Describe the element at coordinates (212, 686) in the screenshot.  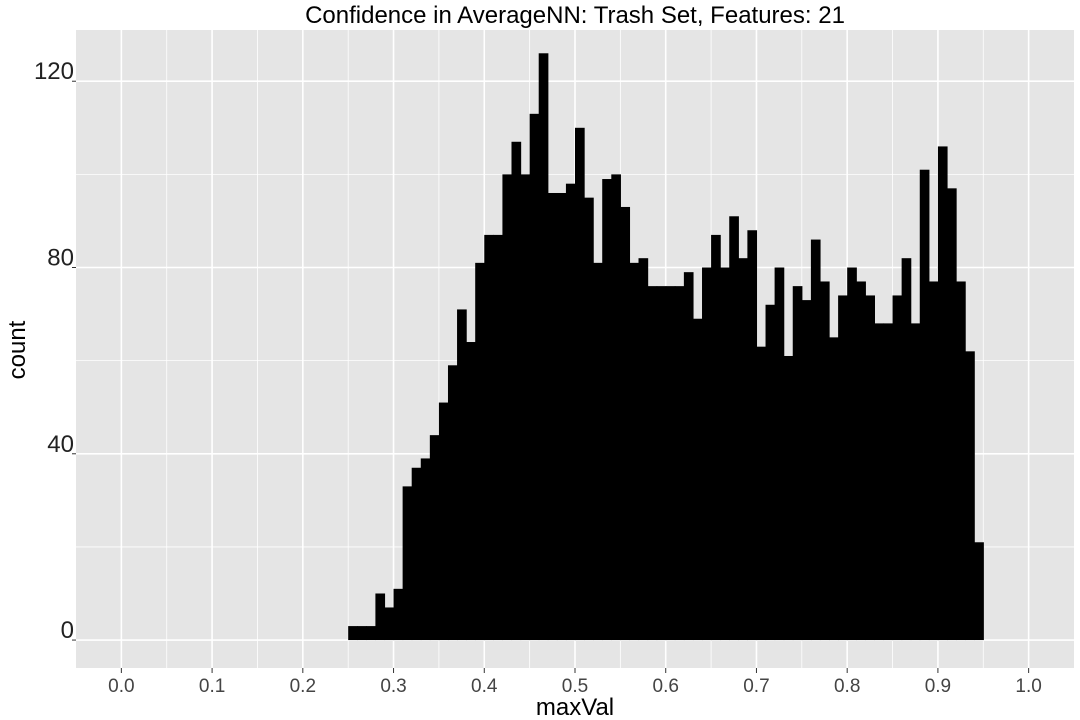
I see `x-tick-label: 0.1` at that location.